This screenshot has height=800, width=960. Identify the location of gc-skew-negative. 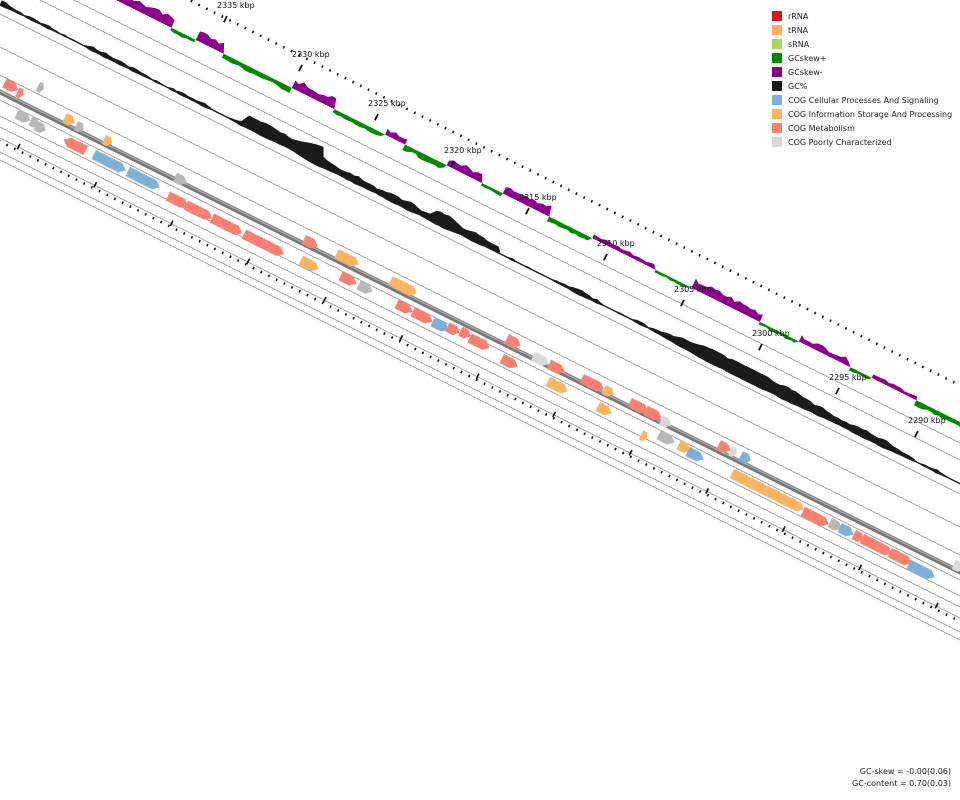
(210, 42).